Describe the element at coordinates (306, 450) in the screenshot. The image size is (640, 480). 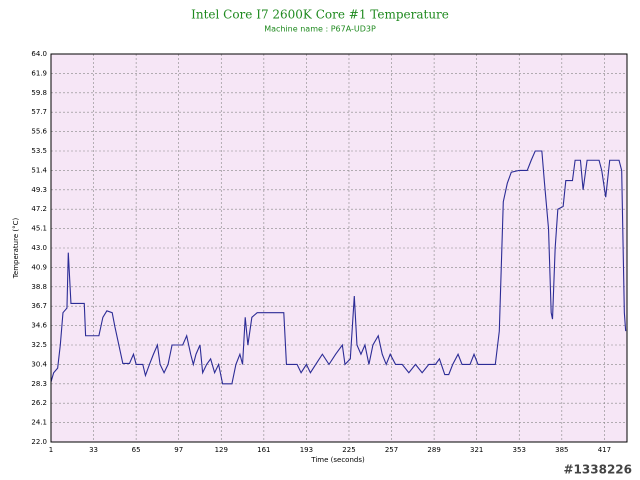
I see `x-tick-label: 193` at that location.